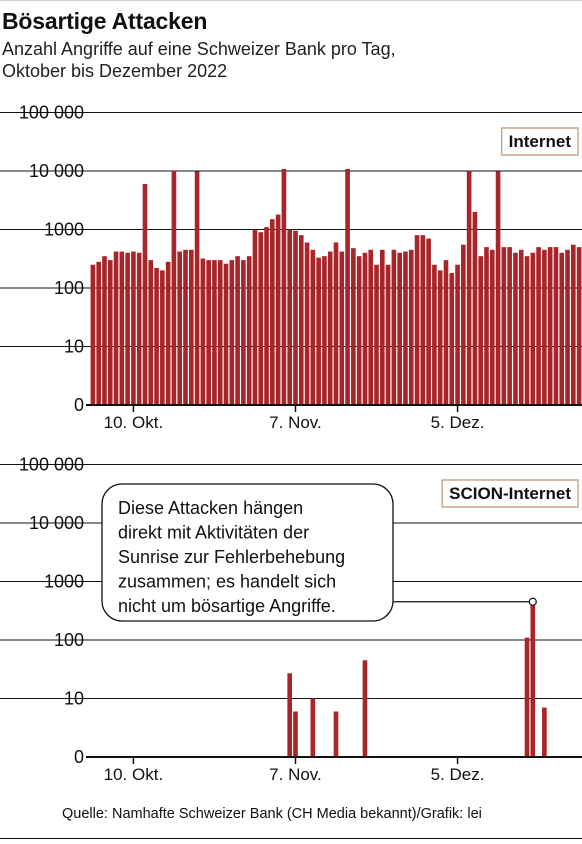 This screenshot has height=844, width=582. What do you see at coordinates (115, 71) in the screenshot?
I see `subtitle-line-2: Oktober bis Dezember 2022` at bounding box center [115, 71].